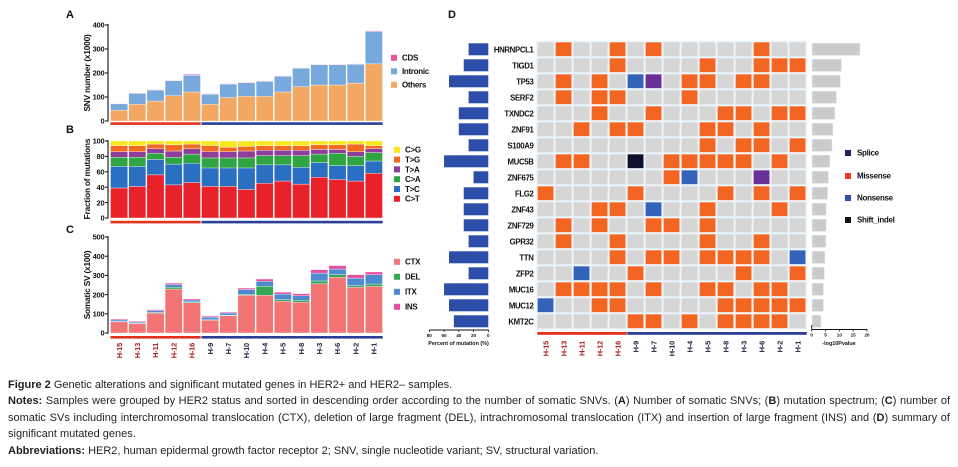 The width and height of the screenshot is (958, 467). Describe the element at coordinates (70, 15) in the screenshot. I see `panel-label-a: A` at that location.